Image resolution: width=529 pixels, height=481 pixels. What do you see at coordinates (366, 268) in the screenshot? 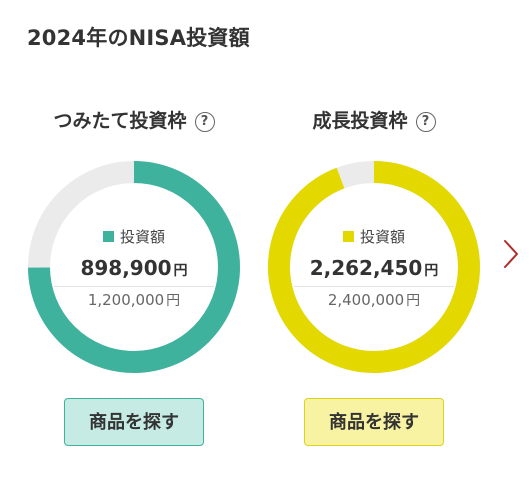
I see `invested-amount-value: 2,262,450` at bounding box center [366, 268].